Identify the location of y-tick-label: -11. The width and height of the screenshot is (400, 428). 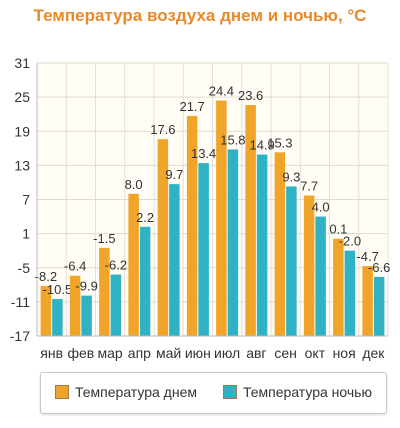
(20, 302).